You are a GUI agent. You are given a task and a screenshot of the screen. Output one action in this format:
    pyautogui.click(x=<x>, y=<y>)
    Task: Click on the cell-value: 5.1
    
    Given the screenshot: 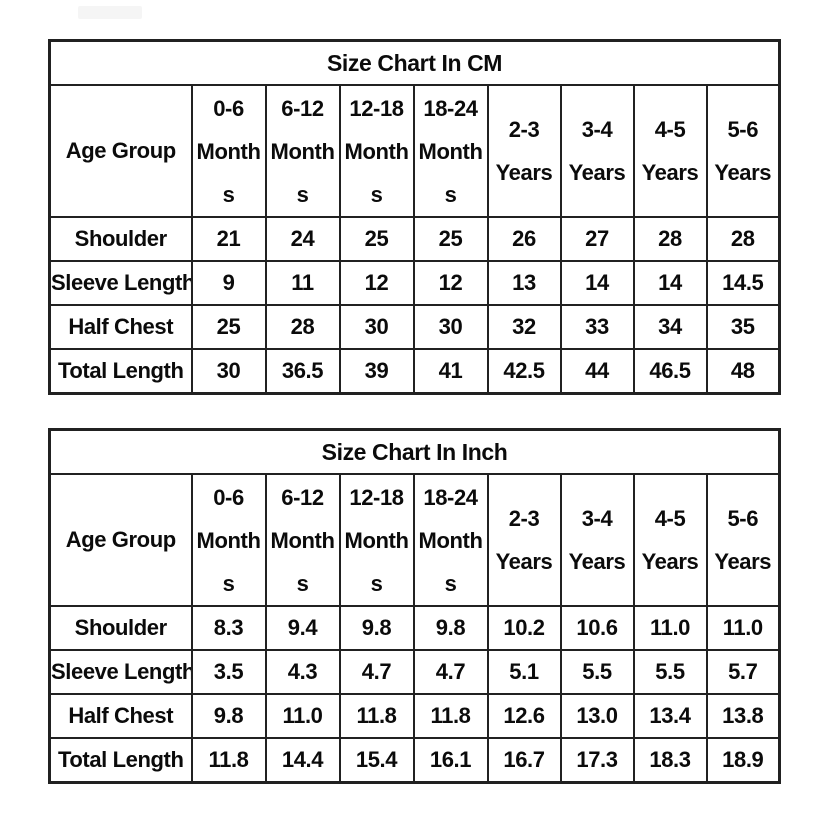 What is the action you would take?
    pyautogui.click(x=524, y=672)
    